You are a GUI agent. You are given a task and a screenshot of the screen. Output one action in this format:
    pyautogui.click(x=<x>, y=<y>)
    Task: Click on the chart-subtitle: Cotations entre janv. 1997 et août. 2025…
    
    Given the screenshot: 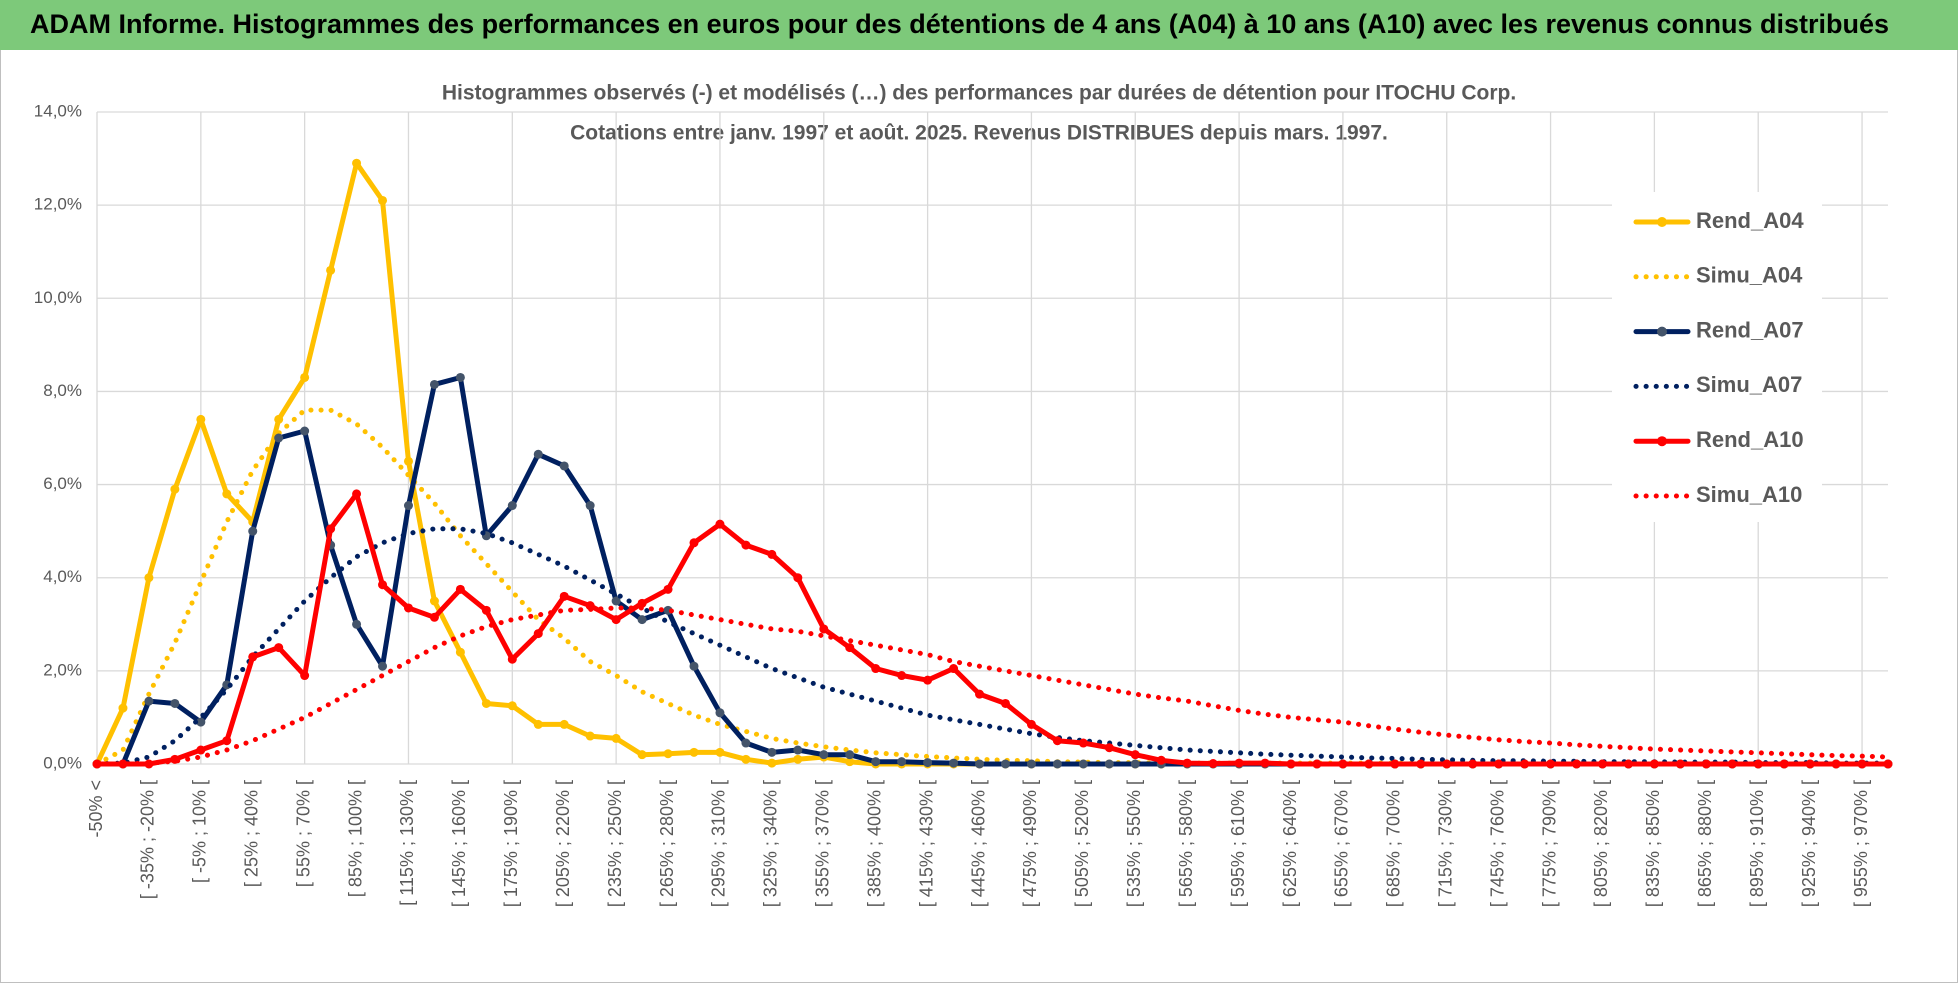 What is the action you would take?
    pyautogui.click(x=979, y=133)
    